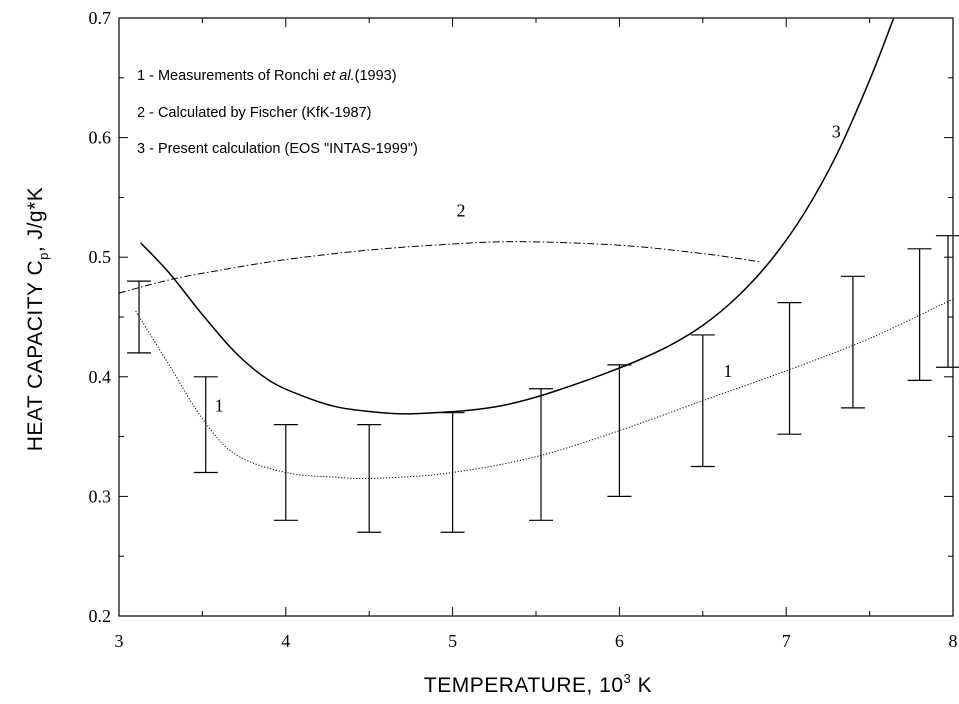 The height and width of the screenshot is (704, 959). Describe the element at coordinates (100, 257) in the screenshot. I see `y-tick-label: 0.5` at that location.